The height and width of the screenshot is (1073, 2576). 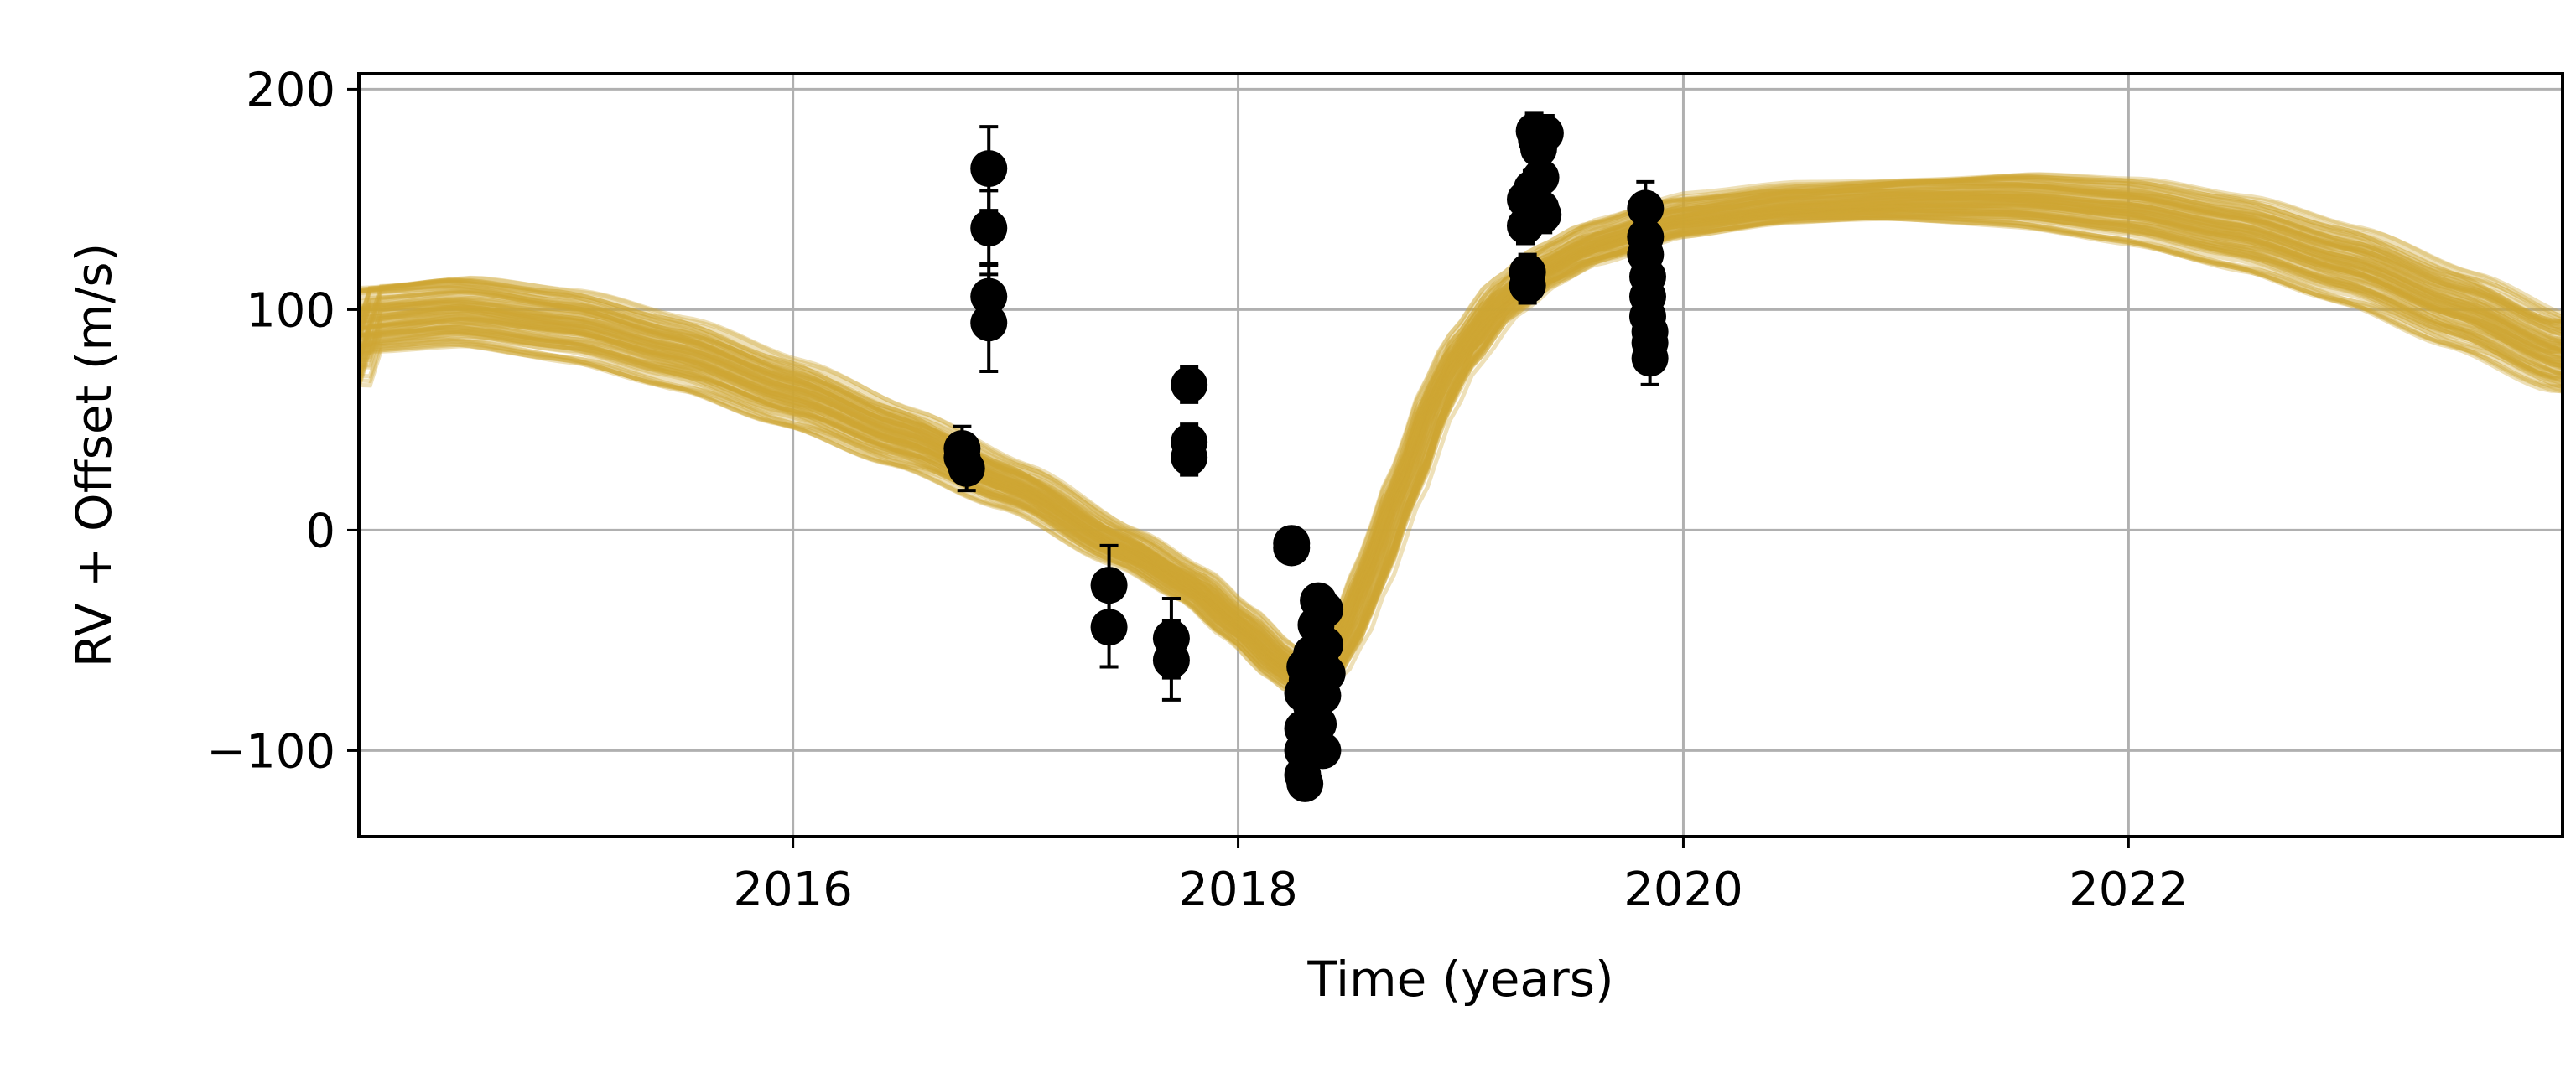 I want to click on x-tick-label: 2020, so click(x=1683, y=890).